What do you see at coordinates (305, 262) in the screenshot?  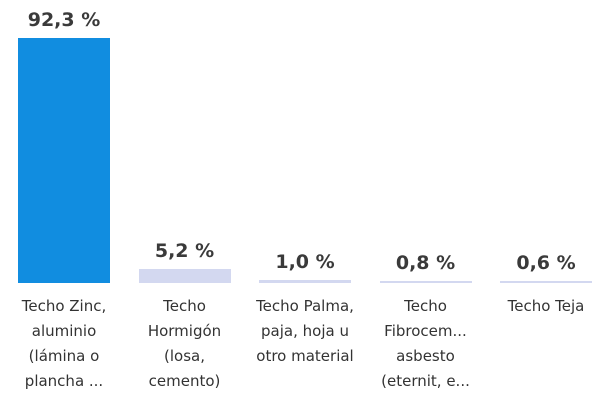 I see `value-label: 1,0 %` at bounding box center [305, 262].